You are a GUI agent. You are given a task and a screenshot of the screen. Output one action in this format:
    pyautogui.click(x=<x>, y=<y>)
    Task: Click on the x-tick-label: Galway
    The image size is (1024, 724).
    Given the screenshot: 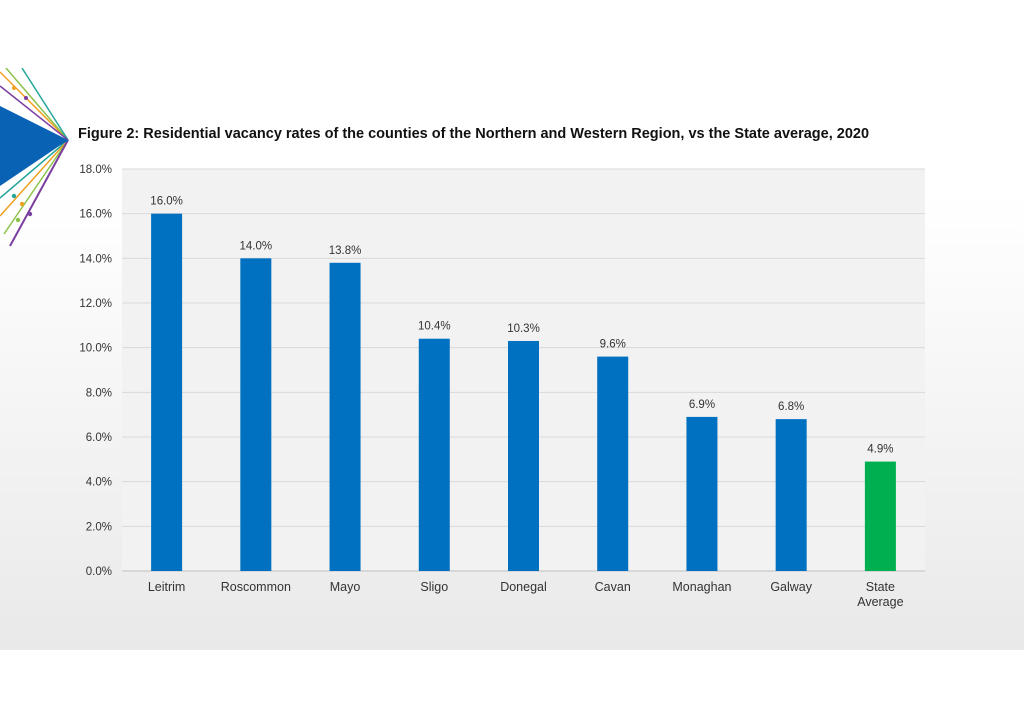 What is the action you would take?
    pyautogui.click(x=791, y=587)
    